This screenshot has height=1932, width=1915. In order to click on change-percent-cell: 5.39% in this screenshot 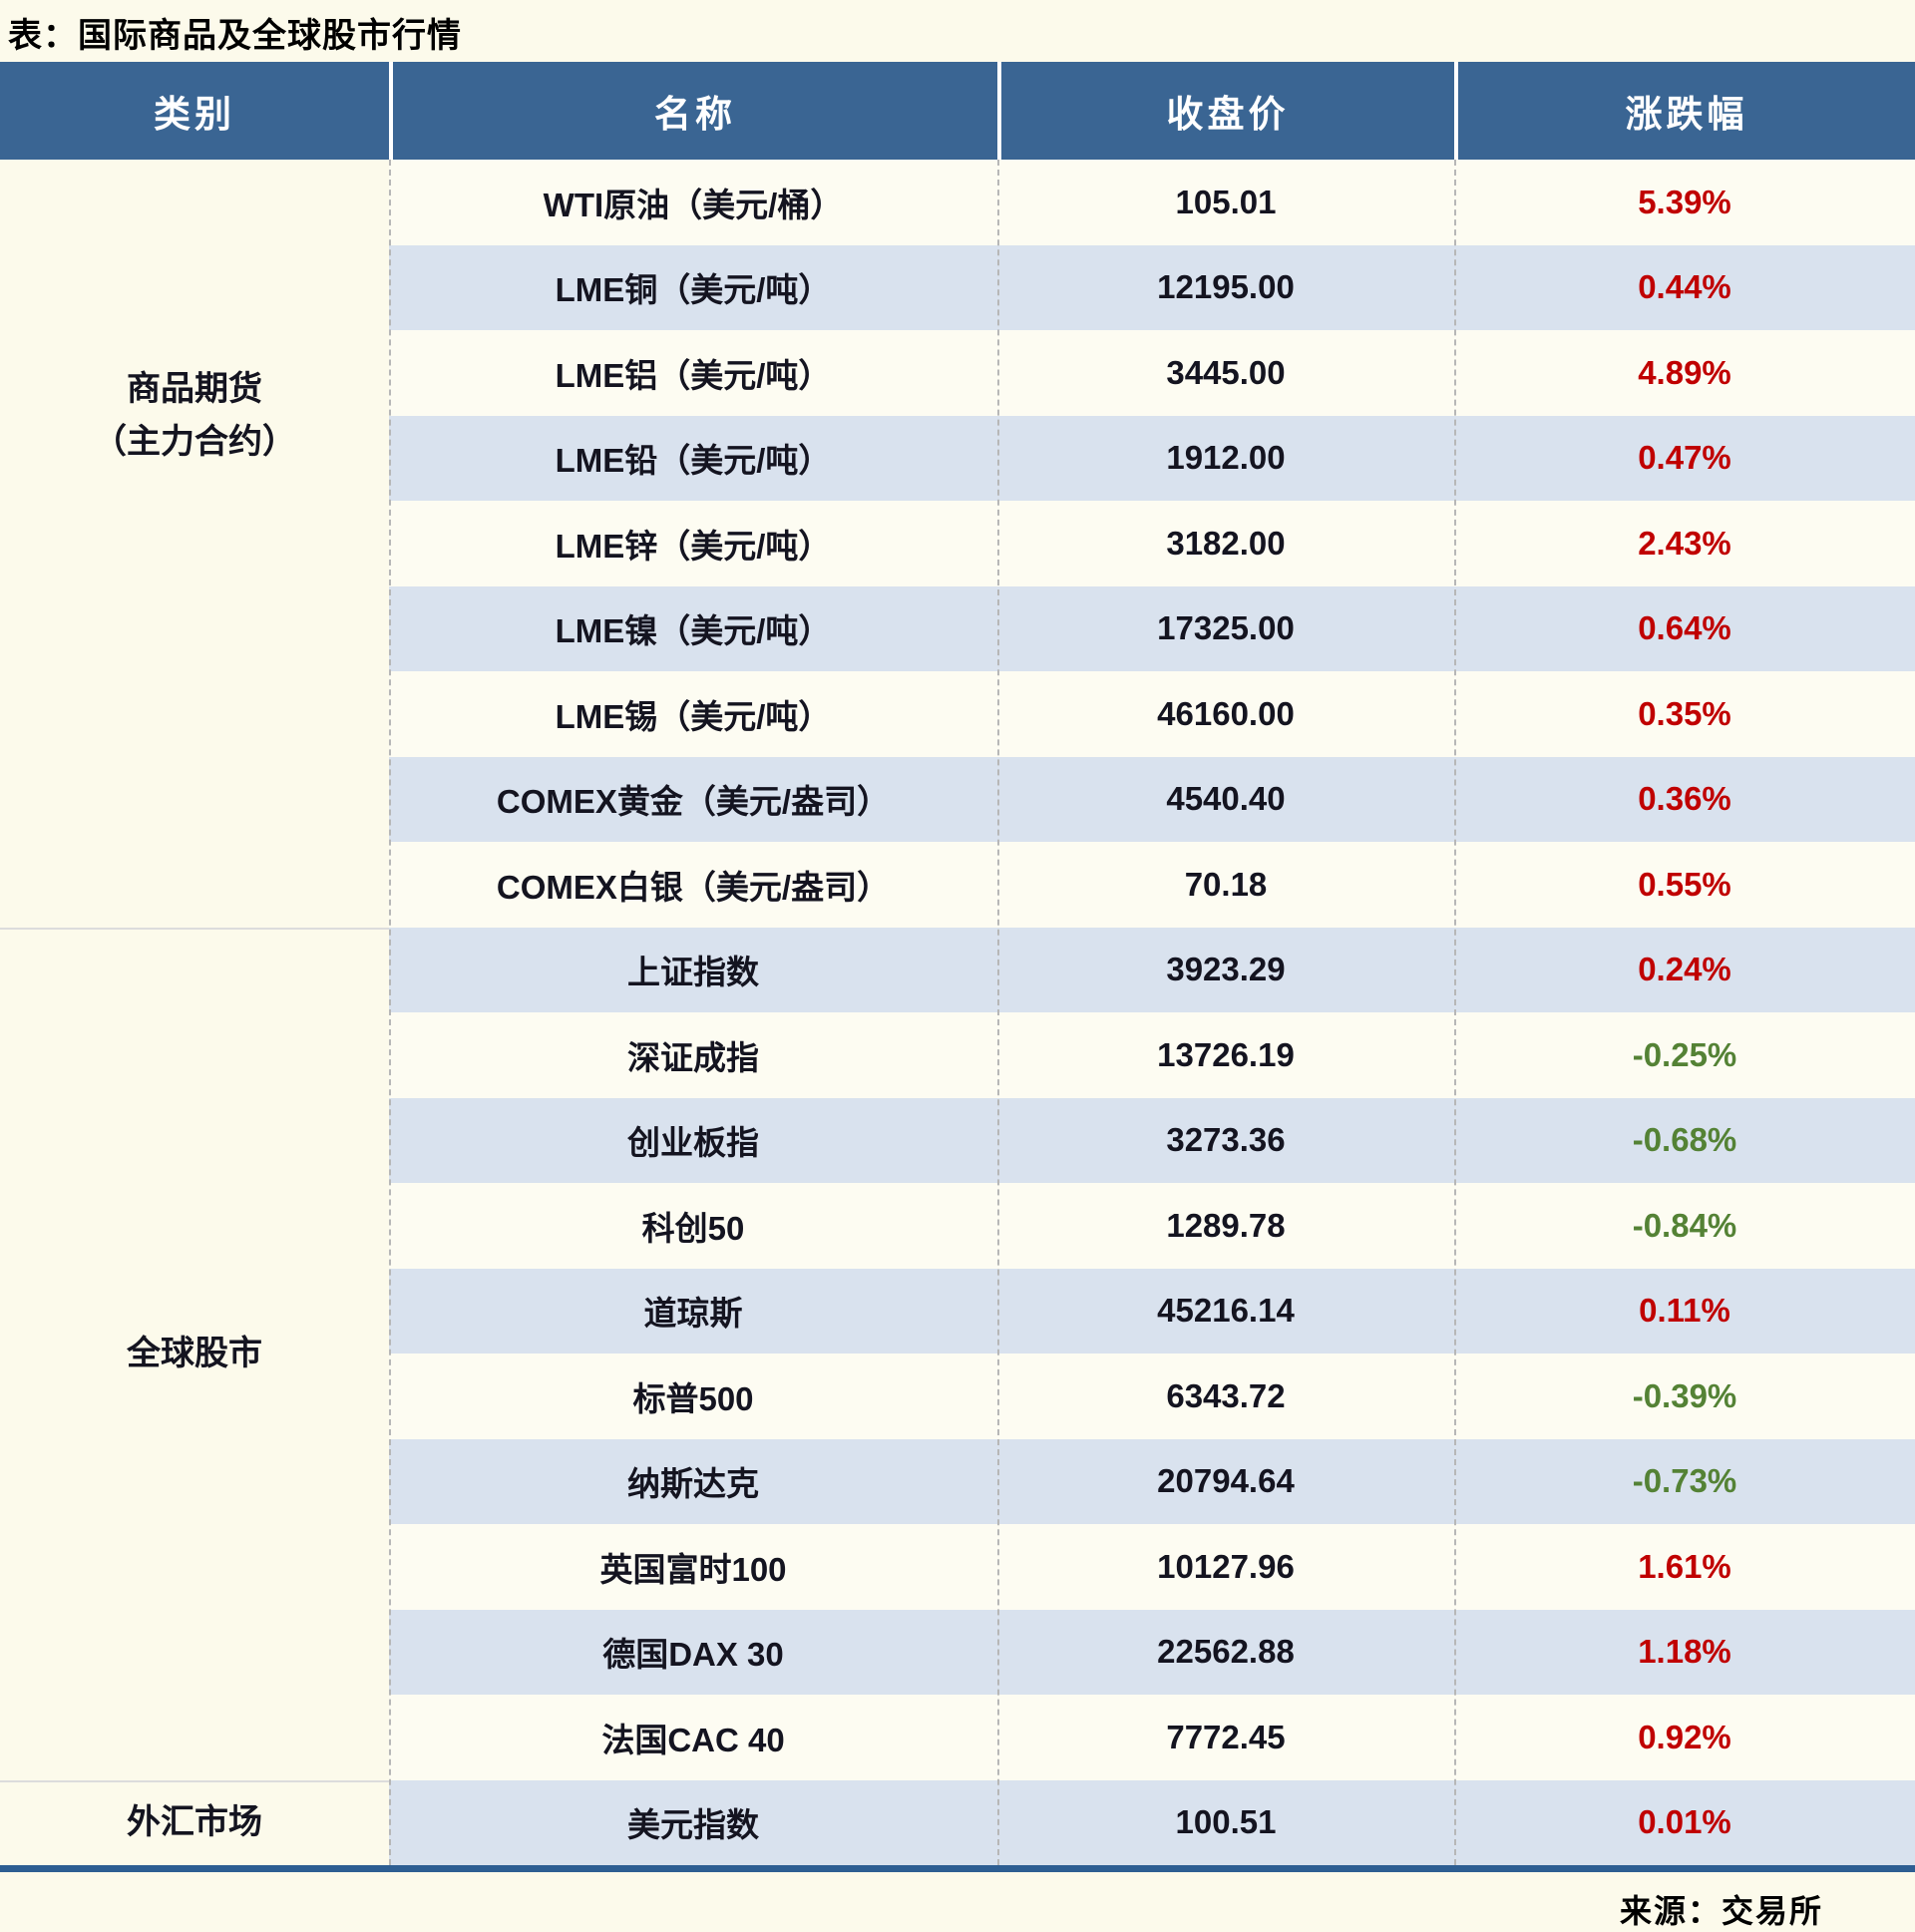, I will do `click(1684, 203)`.